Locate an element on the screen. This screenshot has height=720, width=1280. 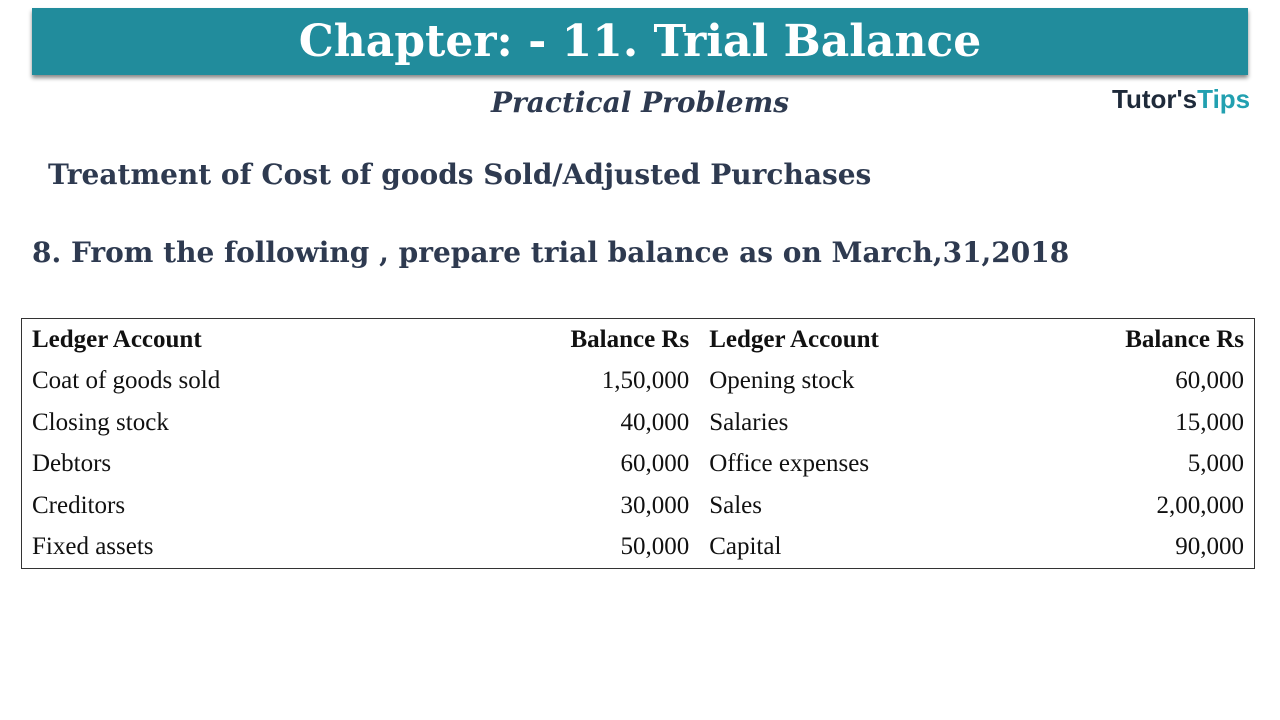
row: Fixed assets 50,000 Capital 90,000 is located at coordinates (638, 548).